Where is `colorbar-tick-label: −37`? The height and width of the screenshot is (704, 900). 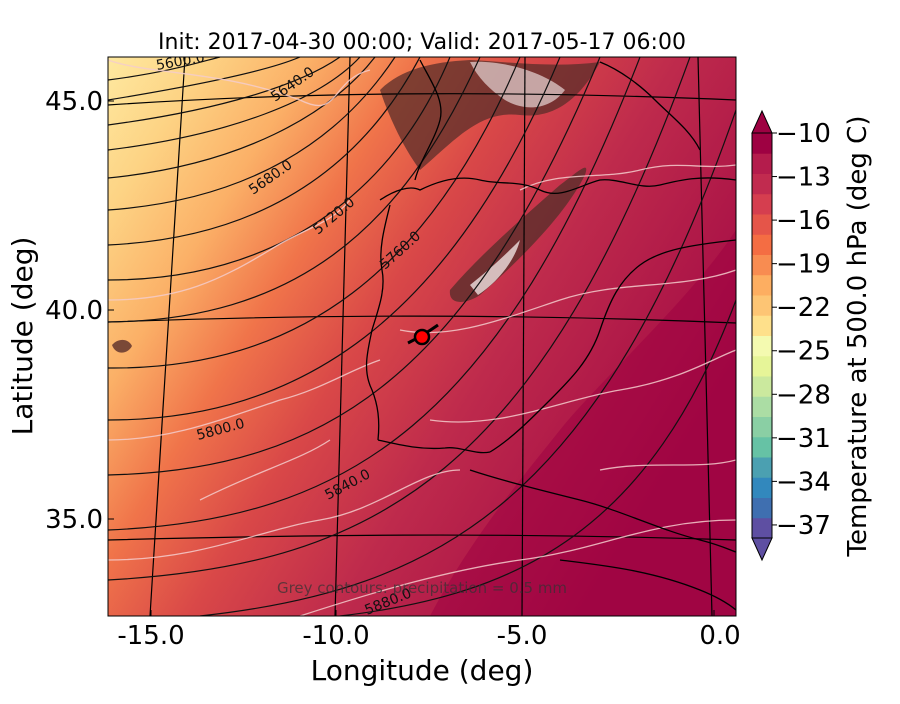 colorbar-tick-label: −37 is located at coordinates (803, 526).